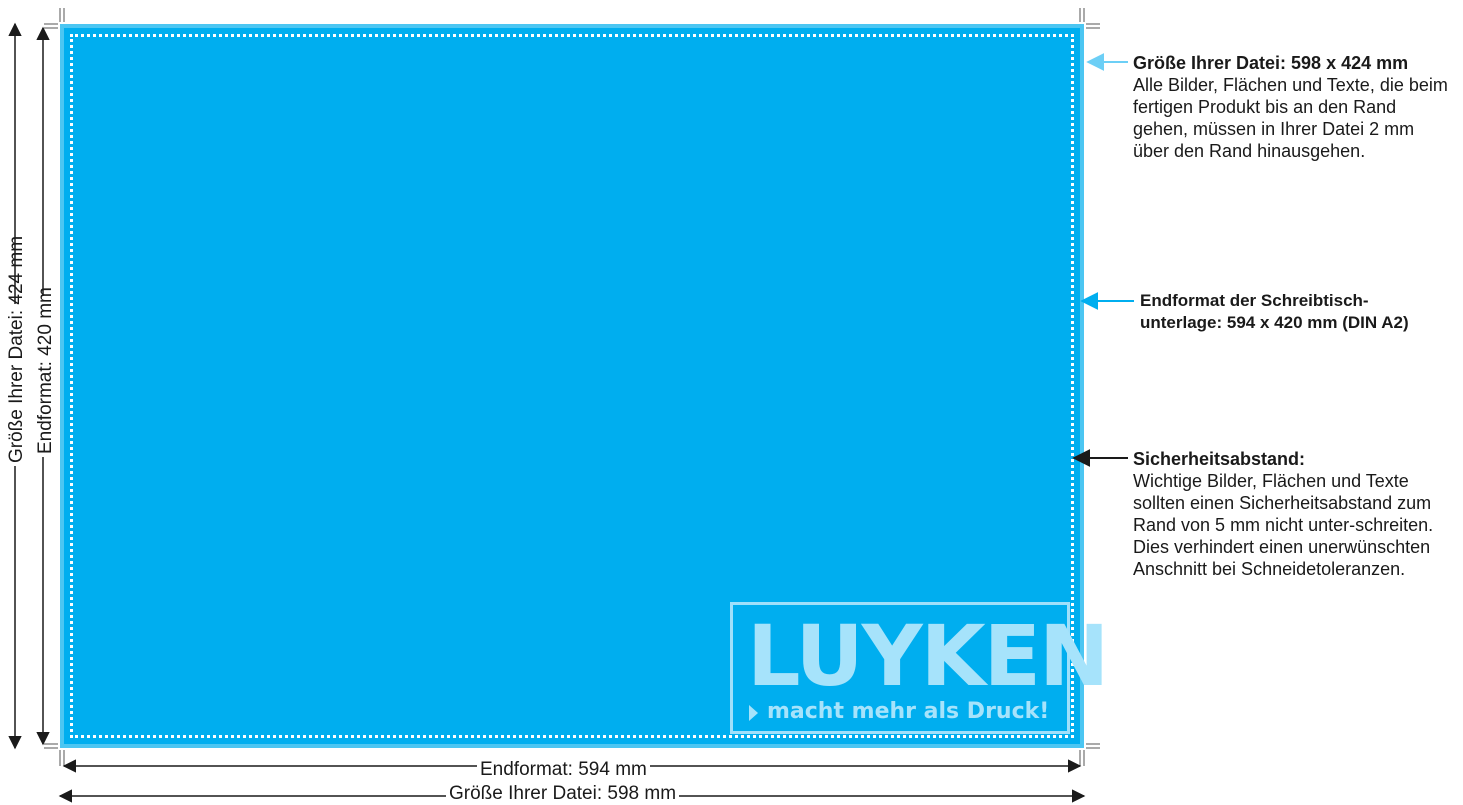 The width and height of the screenshot is (1463, 805). What do you see at coordinates (45, 372) in the screenshot?
I see `height-trim-label: Endformat: 420 mm` at bounding box center [45, 372].